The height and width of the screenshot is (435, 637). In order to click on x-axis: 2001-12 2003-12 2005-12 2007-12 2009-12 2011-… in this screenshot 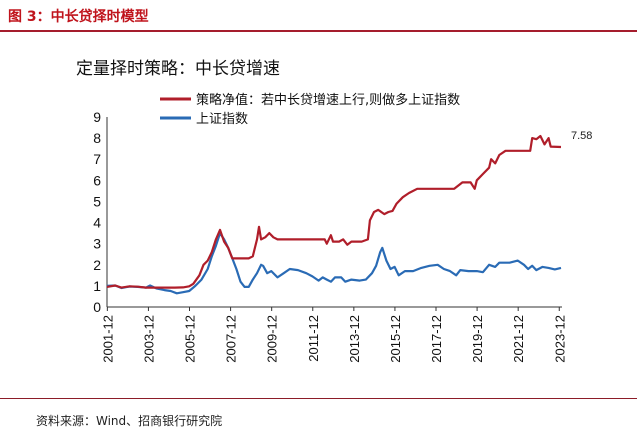, I will do `click(333, 334)`.